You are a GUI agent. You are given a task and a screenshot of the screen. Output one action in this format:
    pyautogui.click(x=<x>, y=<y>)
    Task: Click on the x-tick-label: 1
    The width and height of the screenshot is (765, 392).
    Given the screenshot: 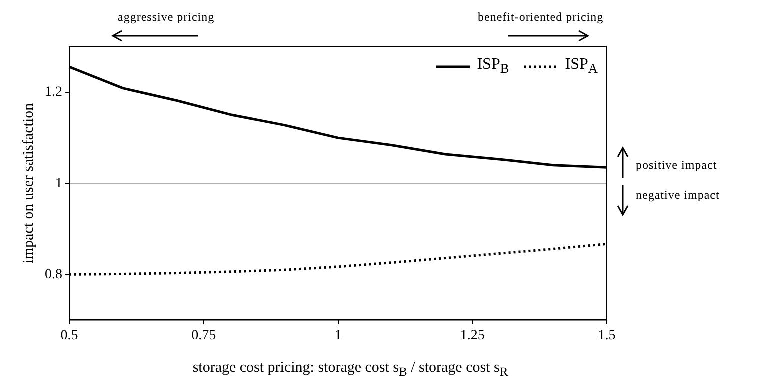 What is the action you would take?
    pyautogui.click(x=338, y=336)
    